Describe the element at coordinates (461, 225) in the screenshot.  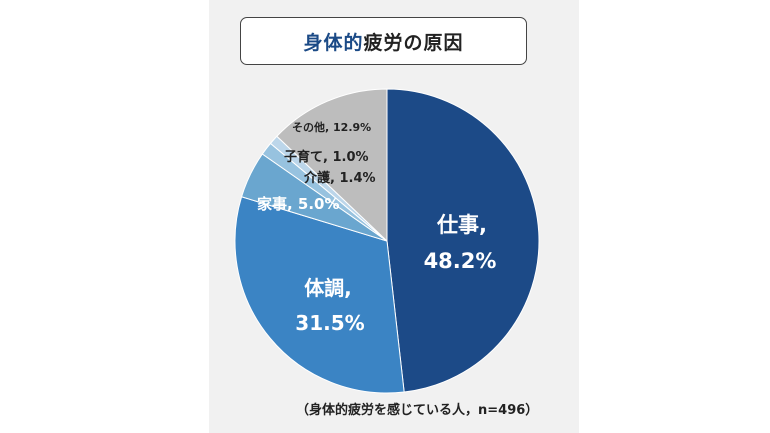
I see `slice-label-shigoto: 仕事,` at that location.